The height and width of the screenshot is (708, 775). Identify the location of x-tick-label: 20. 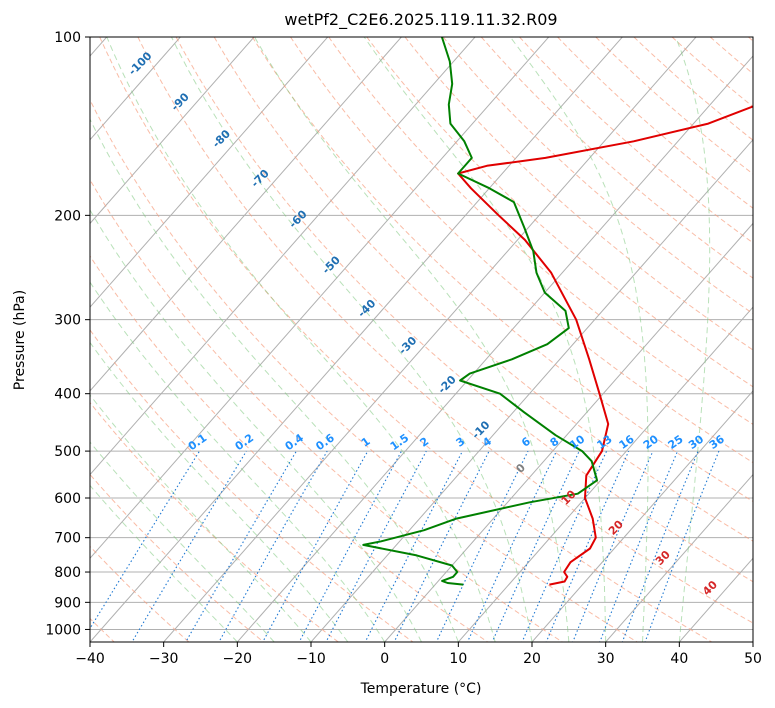
(532, 659).